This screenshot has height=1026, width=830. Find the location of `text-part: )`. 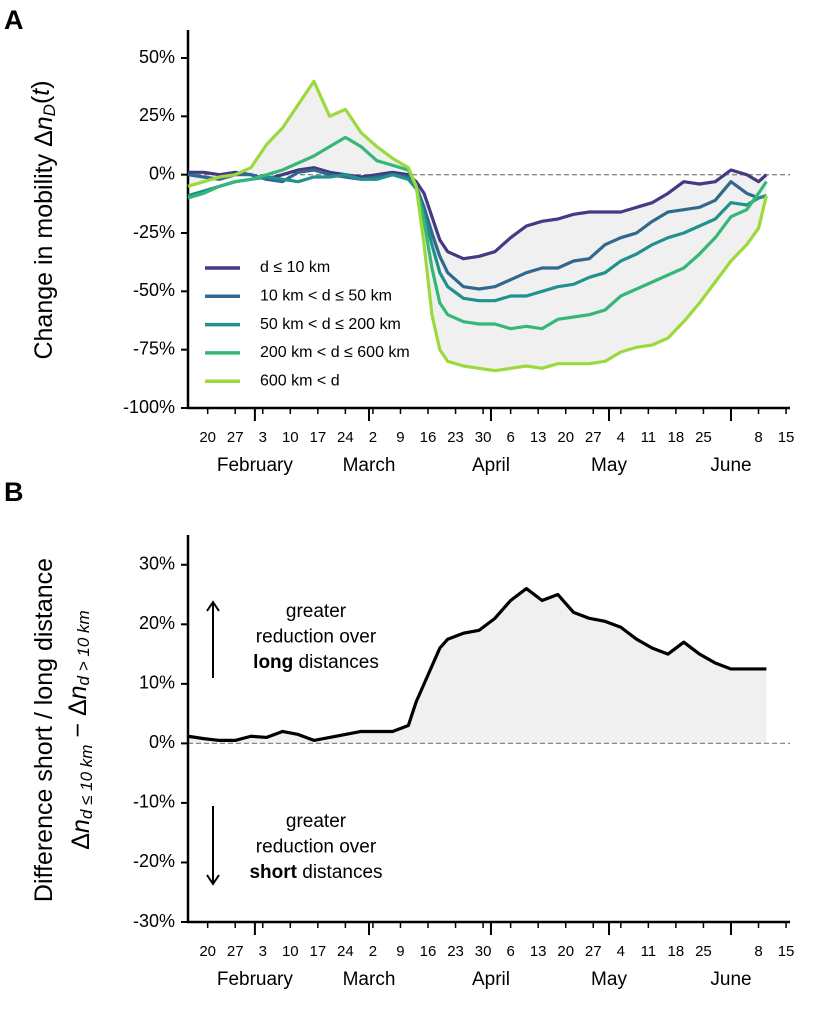

text-part: ) is located at coordinates (41, 84).